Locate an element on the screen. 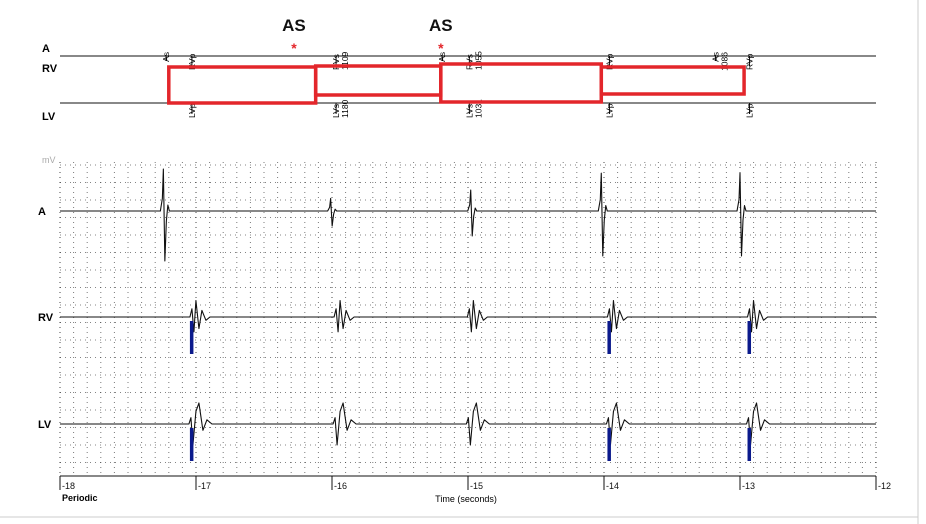 The image size is (926, 524). marker-value-rv: 1055 is located at coordinates (478, 60).